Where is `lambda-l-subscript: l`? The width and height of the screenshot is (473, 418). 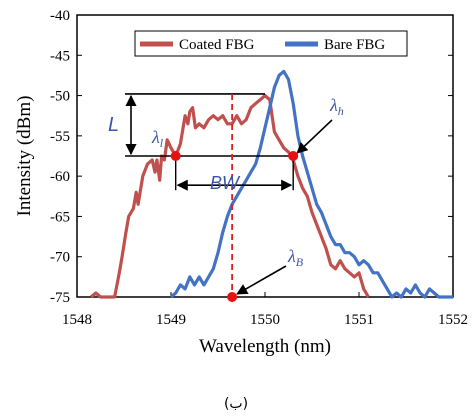 lambda-l-subscript: l is located at coordinates (162, 143).